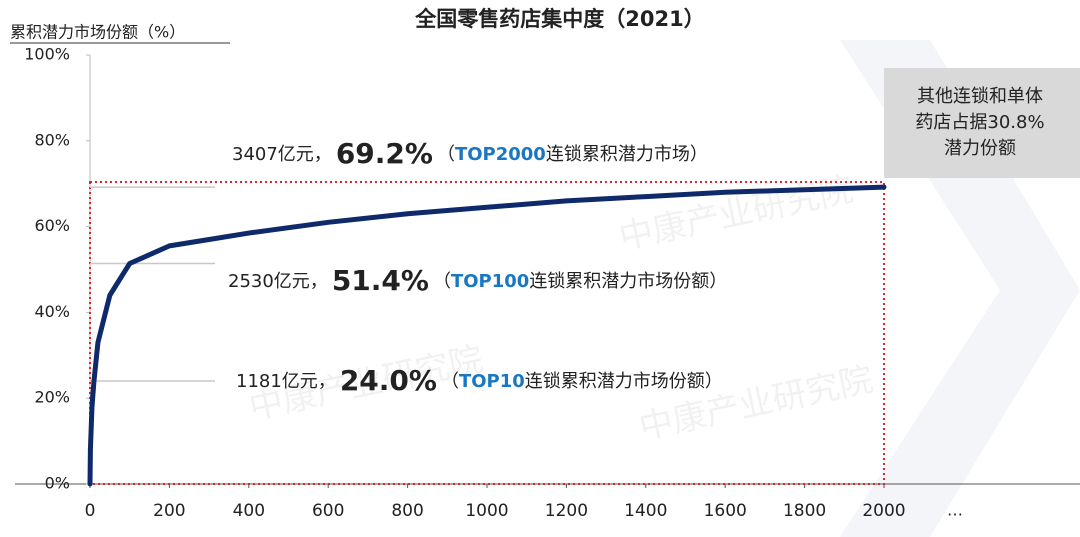  What do you see at coordinates (804, 511) in the screenshot?
I see `x-tick-label: 1800` at bounding box center [804, 511].